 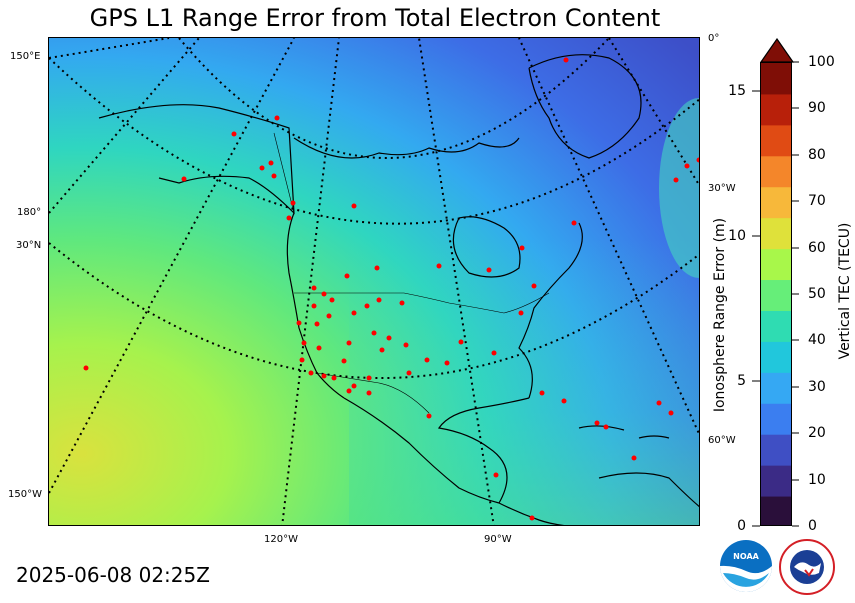 What do you see at coordinates (795, 294) in the screenshot?
I see `colorbar-ticks` at bounding box center [795, 294].